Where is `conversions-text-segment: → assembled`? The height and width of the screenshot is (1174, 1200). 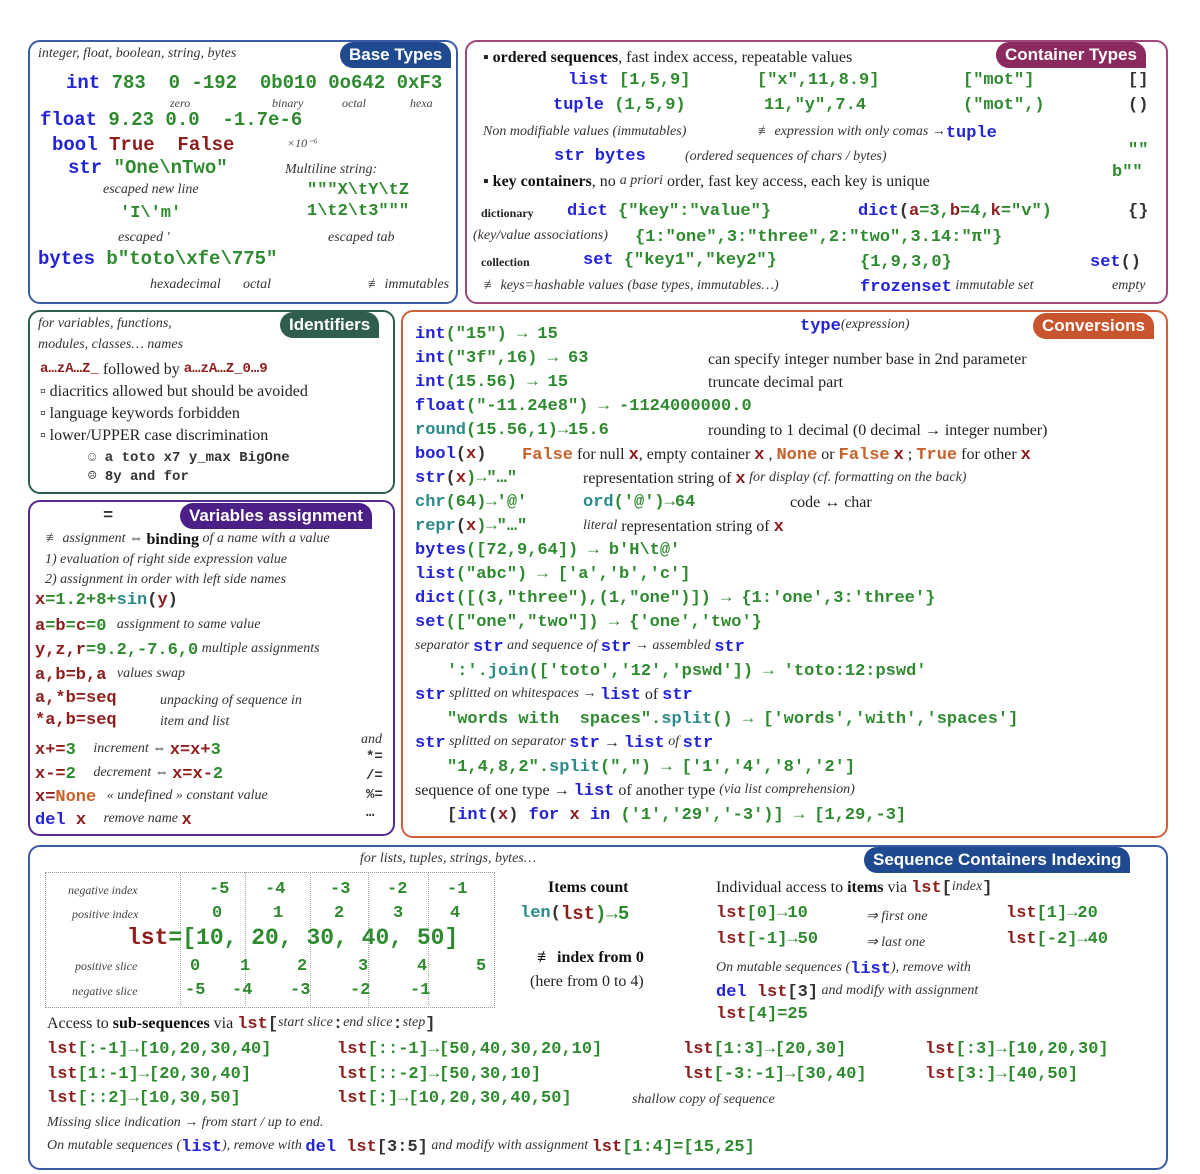 conversions-text-segment: → assembled is located at coordinates (673, 645).